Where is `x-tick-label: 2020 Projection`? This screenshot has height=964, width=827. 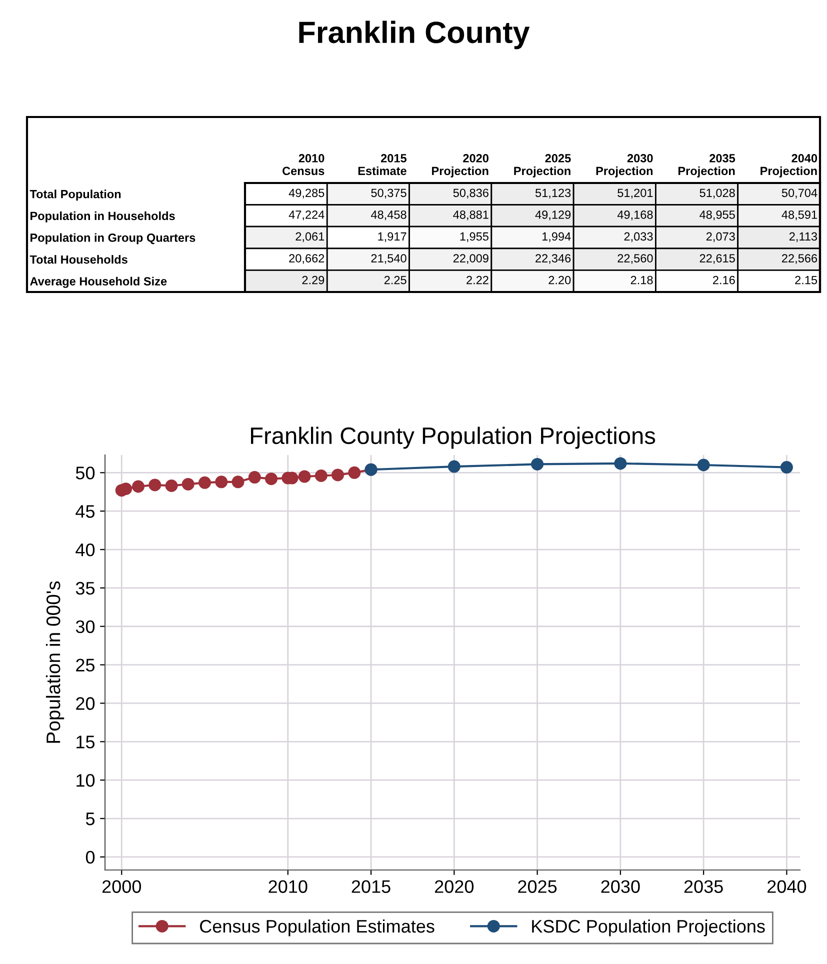 x-tick-label: 2020 Projection is located at coordinates (460, 166).